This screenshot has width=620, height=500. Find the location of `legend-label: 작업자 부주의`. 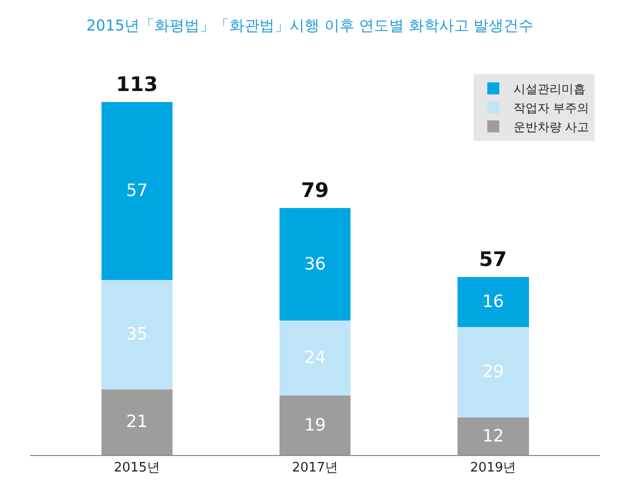

legend-label: 작업자 부주의 is located at coordinates (551, 108).